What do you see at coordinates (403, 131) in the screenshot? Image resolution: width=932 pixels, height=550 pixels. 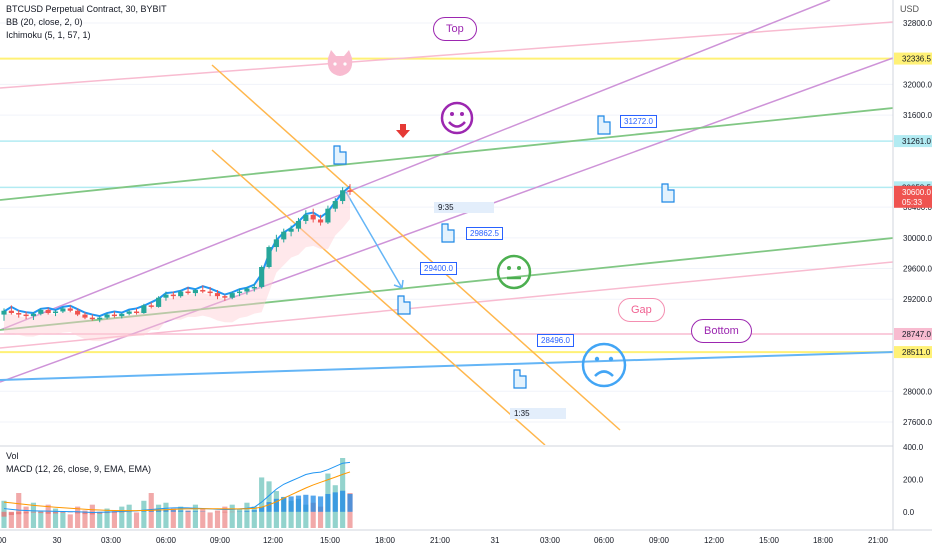 I see `down-arrow-icon` at bounding box center [403, 131].